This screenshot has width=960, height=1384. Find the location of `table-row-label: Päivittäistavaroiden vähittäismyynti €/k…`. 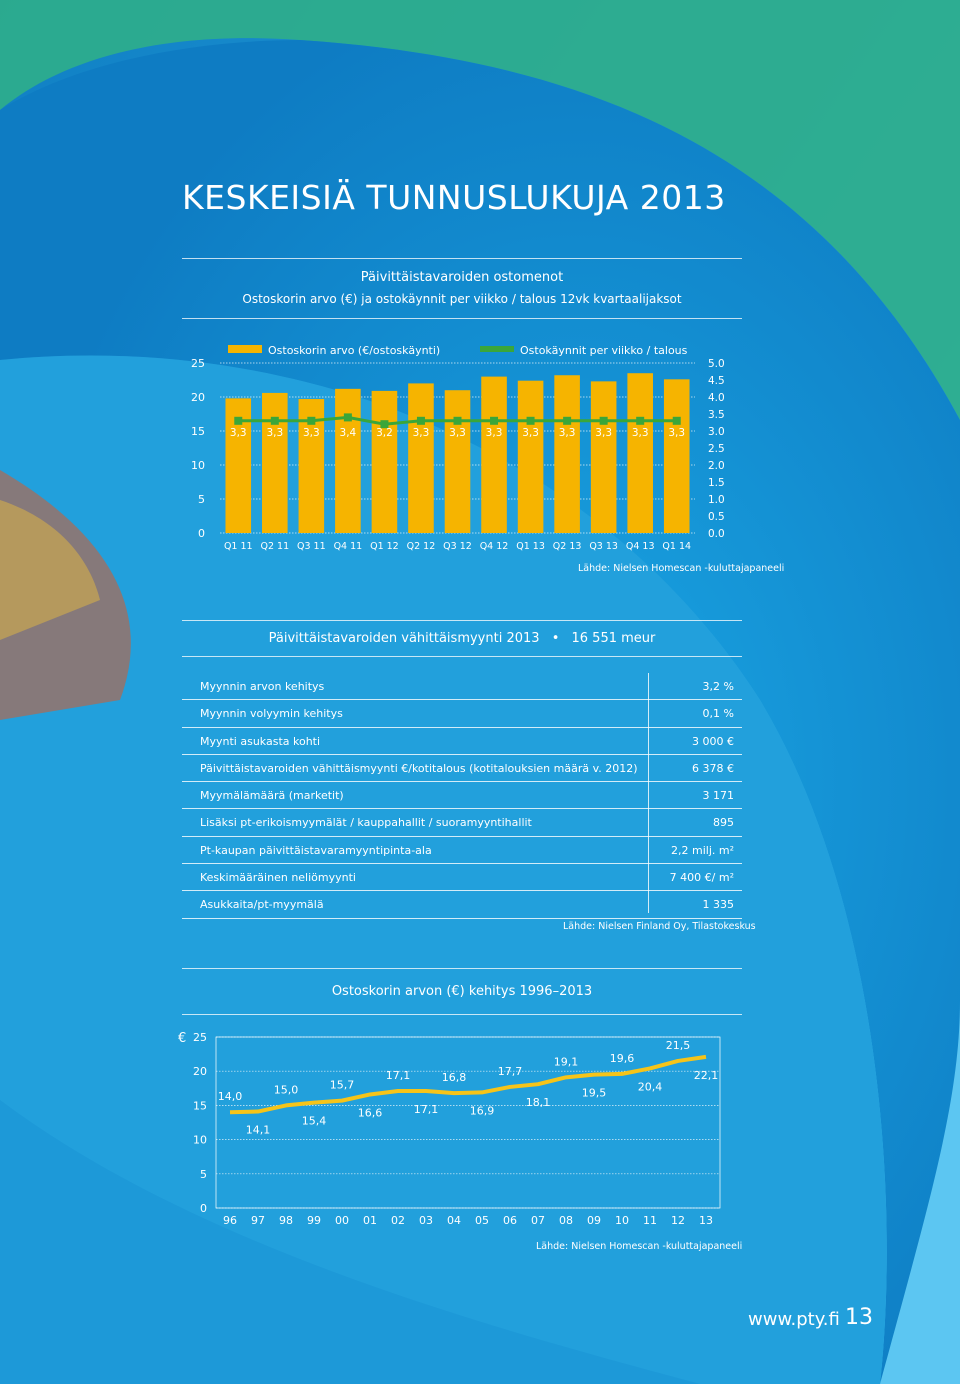

table-row-label: Päivittäistavaroiden vähittäismyynti €/k… is located at coordinates (419, 768).